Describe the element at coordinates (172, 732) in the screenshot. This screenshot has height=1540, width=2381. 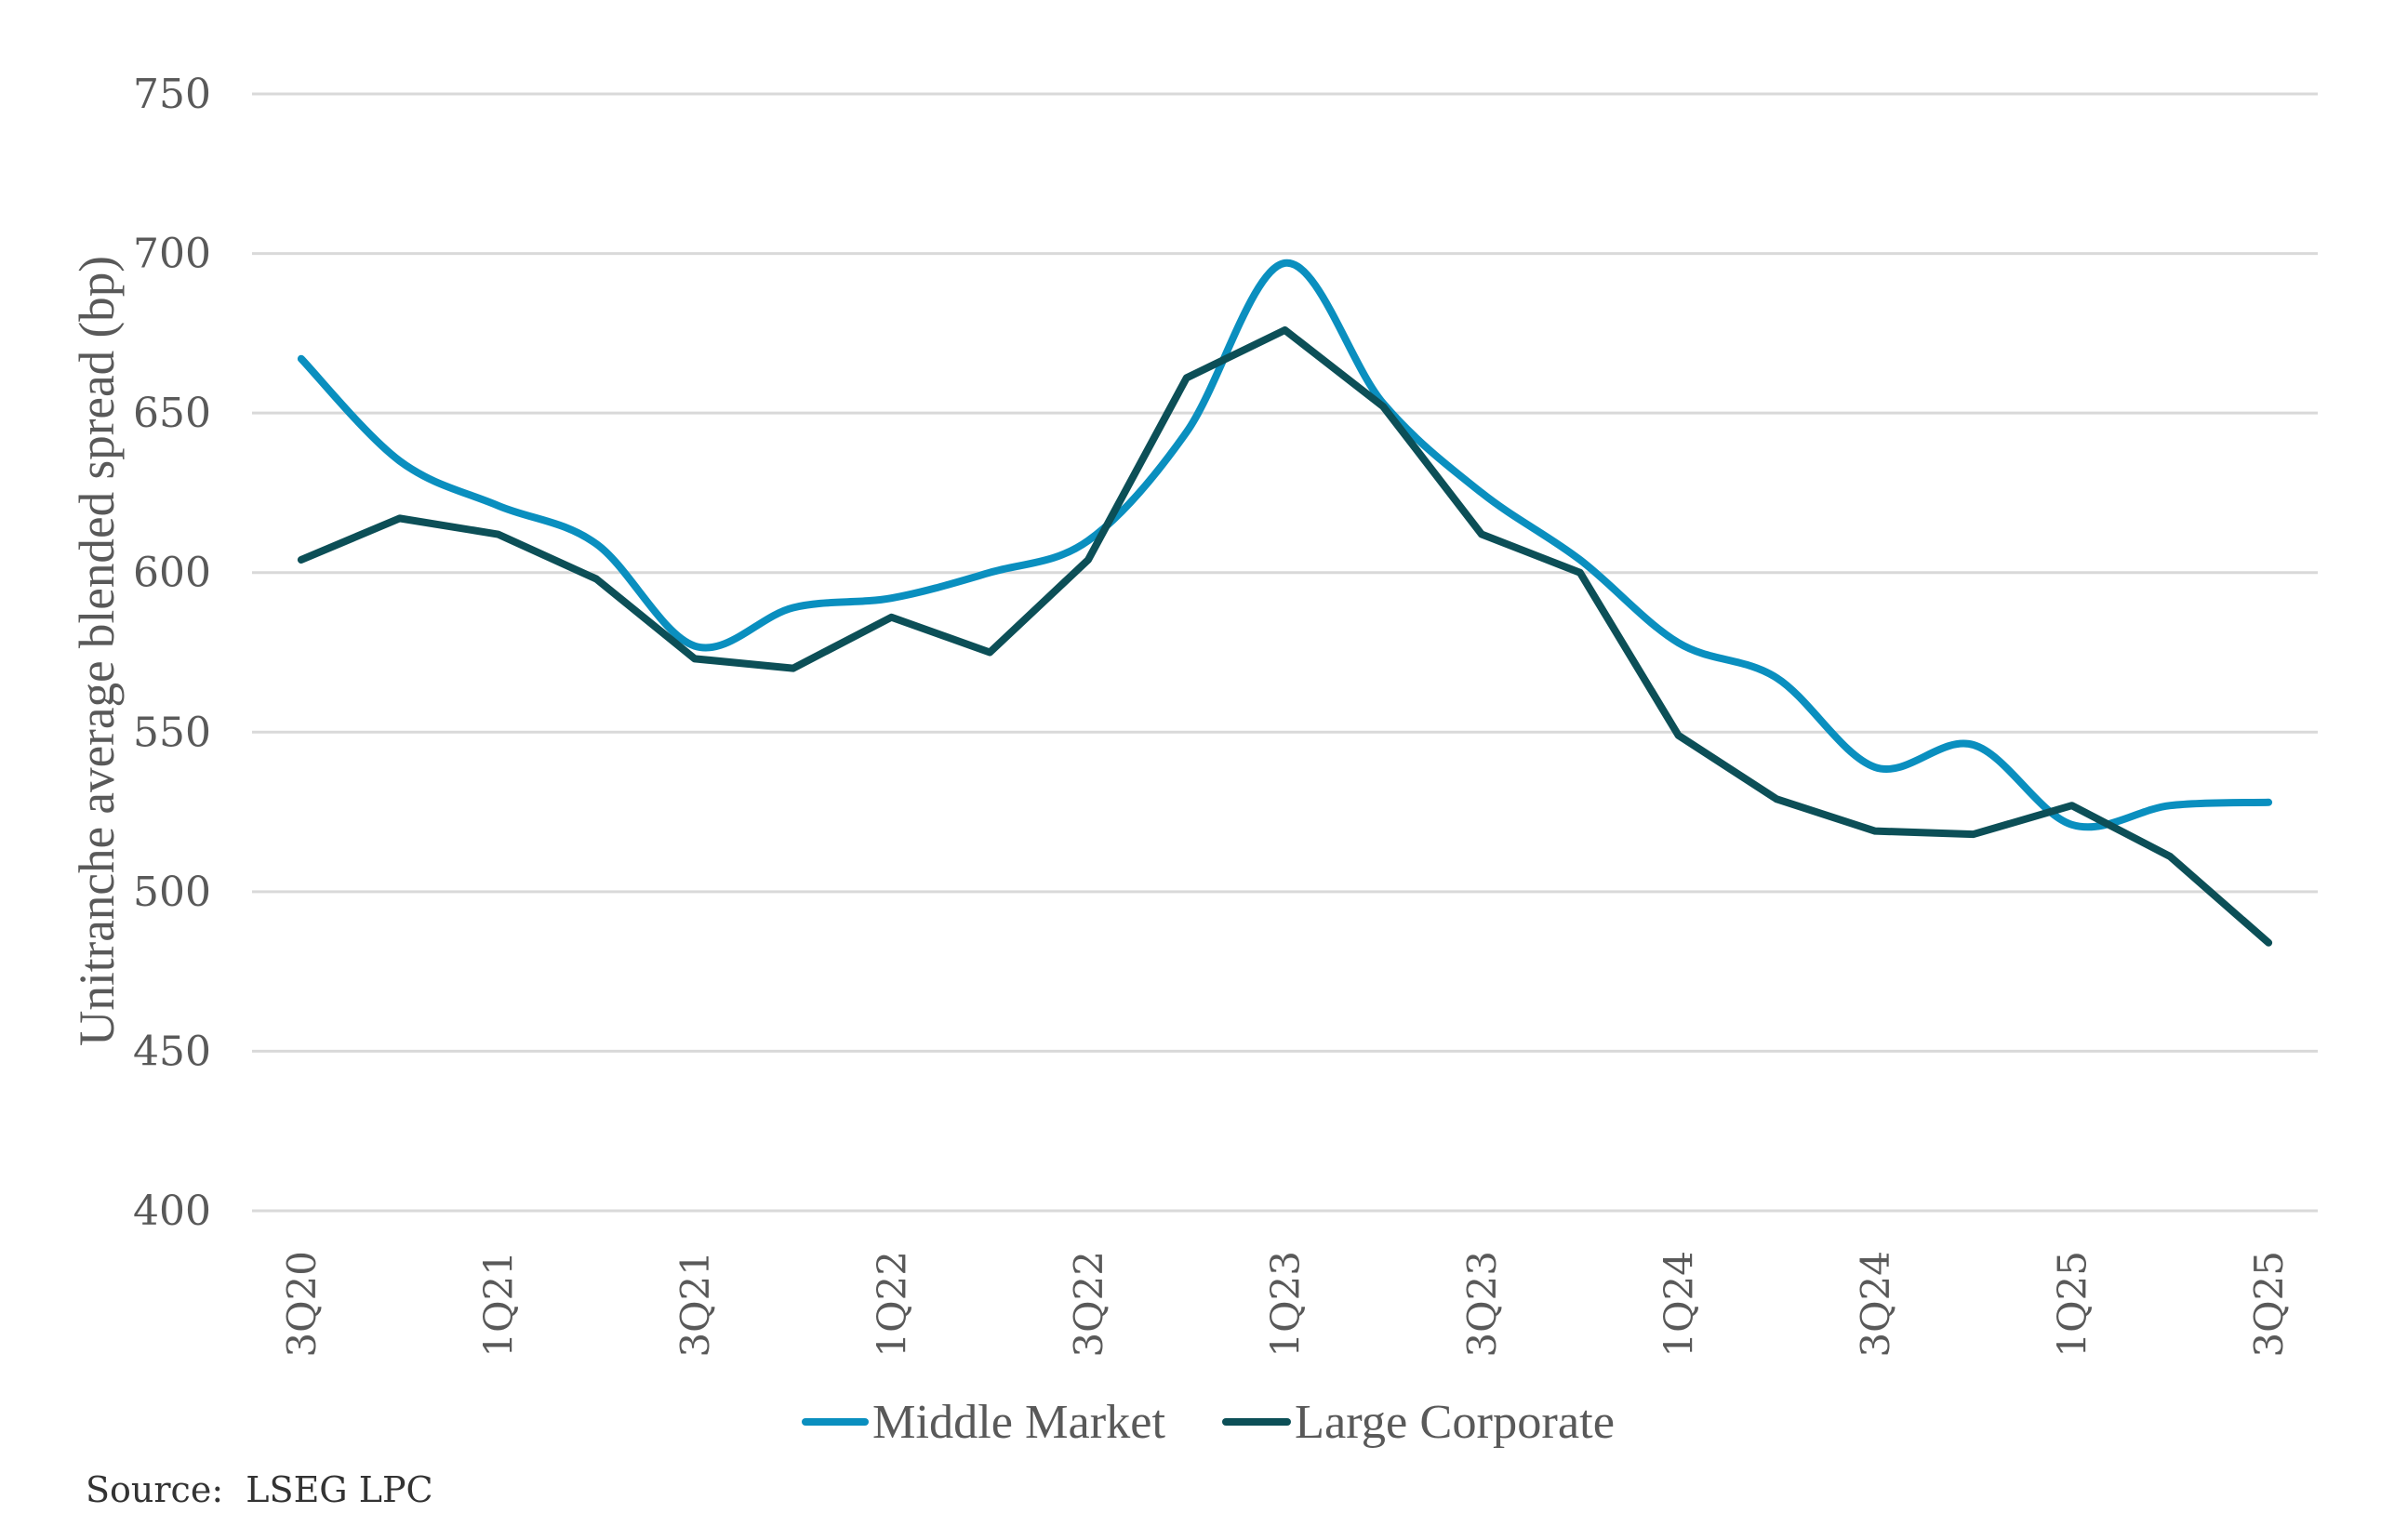
I see `y-tick-label: 550` at that location.